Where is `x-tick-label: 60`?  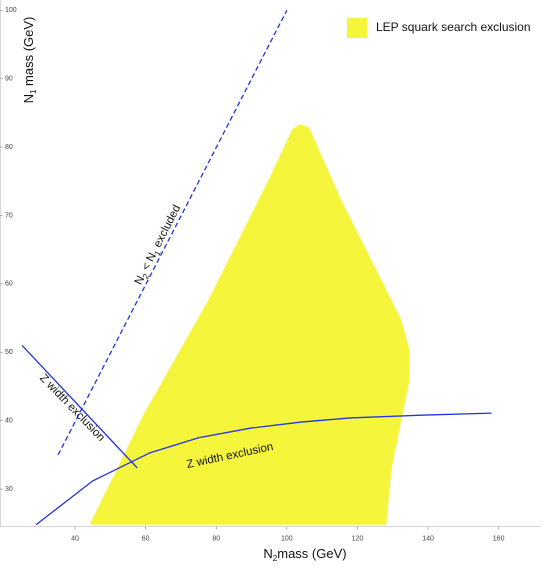 x-tick-label: 60 is located at coordinates (146, 539).